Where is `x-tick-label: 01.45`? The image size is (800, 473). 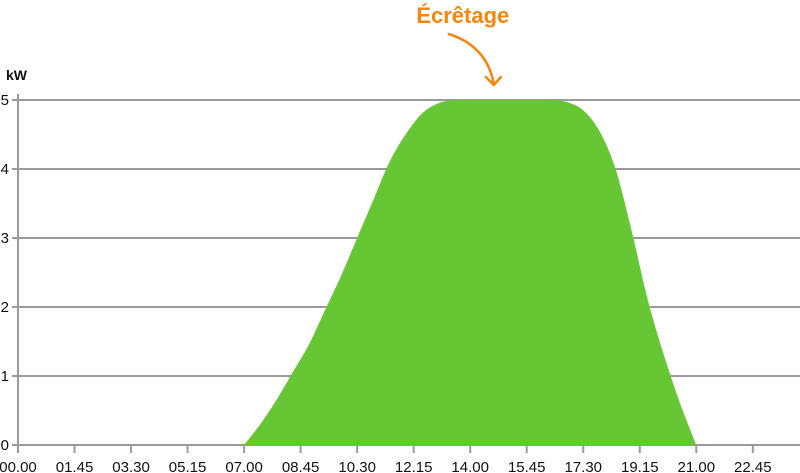
x-tick-label: 01.45 is located at coordinates (75, 466).